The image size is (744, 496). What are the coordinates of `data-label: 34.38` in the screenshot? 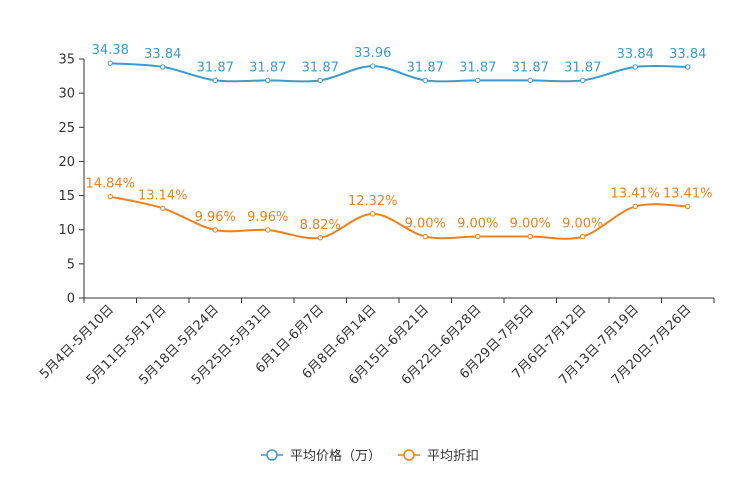 It's located at (110, 50).